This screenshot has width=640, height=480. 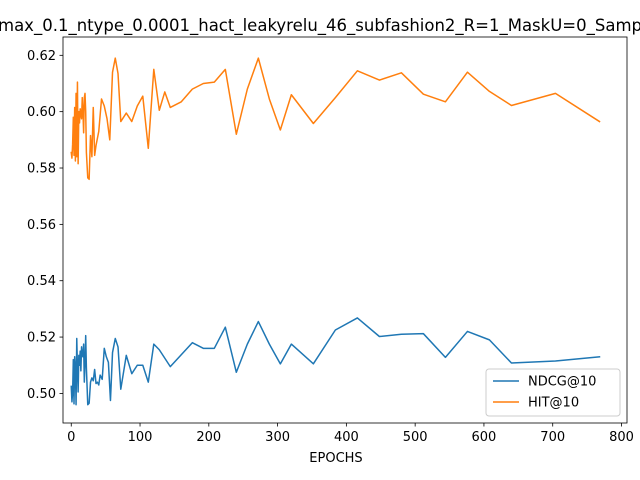 What do you see at coordinates (552, 437) in the screenshot?
I see `x-tick-label: 700` at bounding box center [552, 437].